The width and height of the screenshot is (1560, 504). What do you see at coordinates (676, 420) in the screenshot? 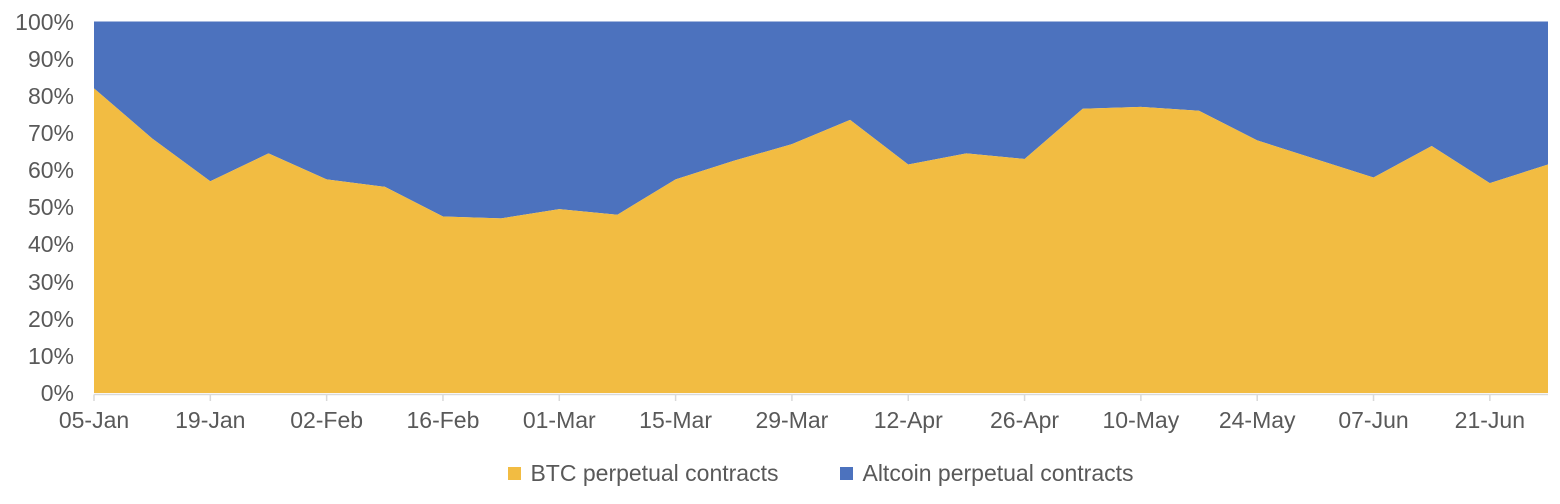
I see `x-axis-label: 15-Mar` at bounding box center [676, 420].